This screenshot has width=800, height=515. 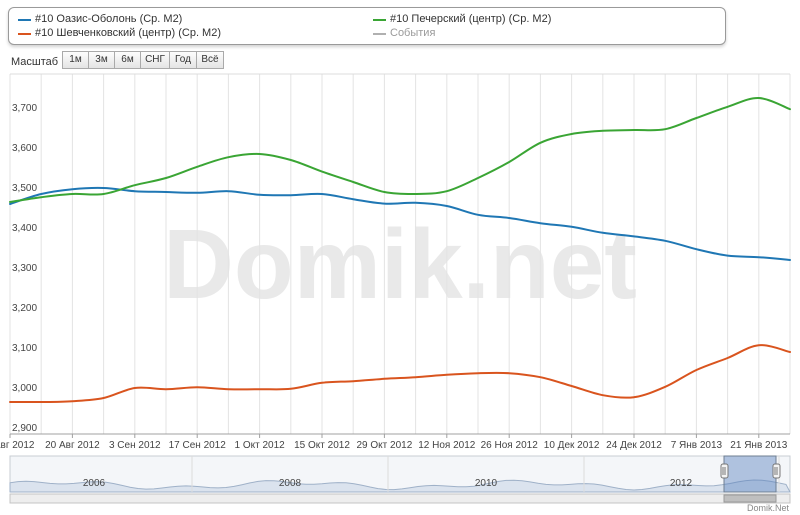 I want to click on navigator-tick-label: 2008, so click(x=290, y=483).